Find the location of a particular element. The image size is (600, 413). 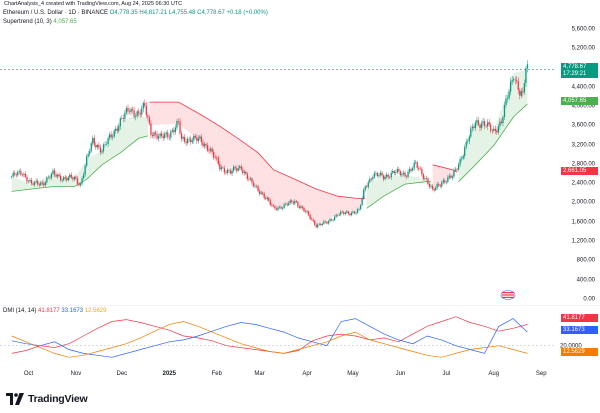

adx-axis-label: 12.5629 is located at coordinates (579, 352).